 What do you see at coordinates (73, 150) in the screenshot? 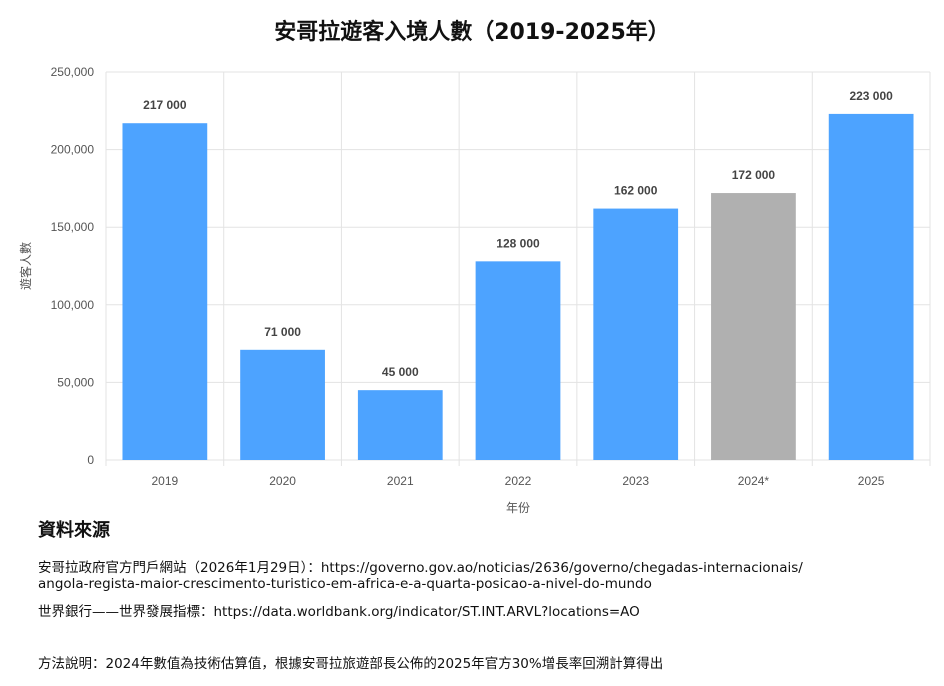
I see `y-tick-label: 200,000` at bounding box center [73, 150].